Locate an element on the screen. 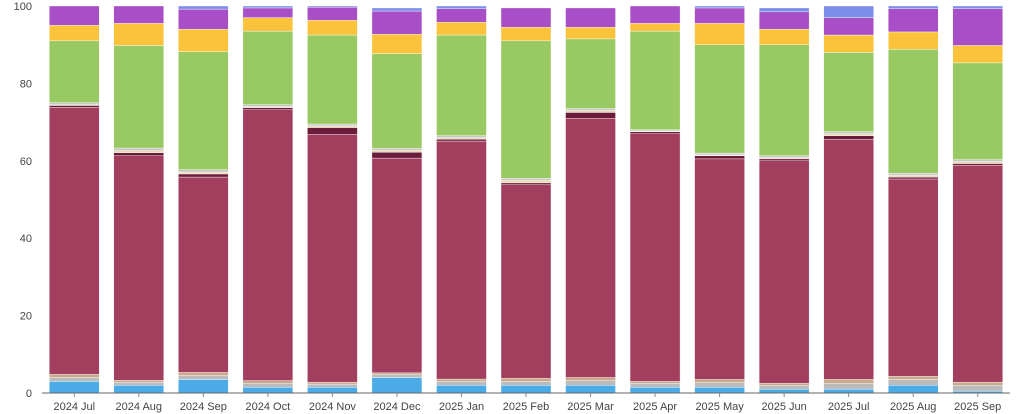 The width and height of the screenshot is (1024, 414). y-tick-label: 100 is located at coordinates (23, 7).